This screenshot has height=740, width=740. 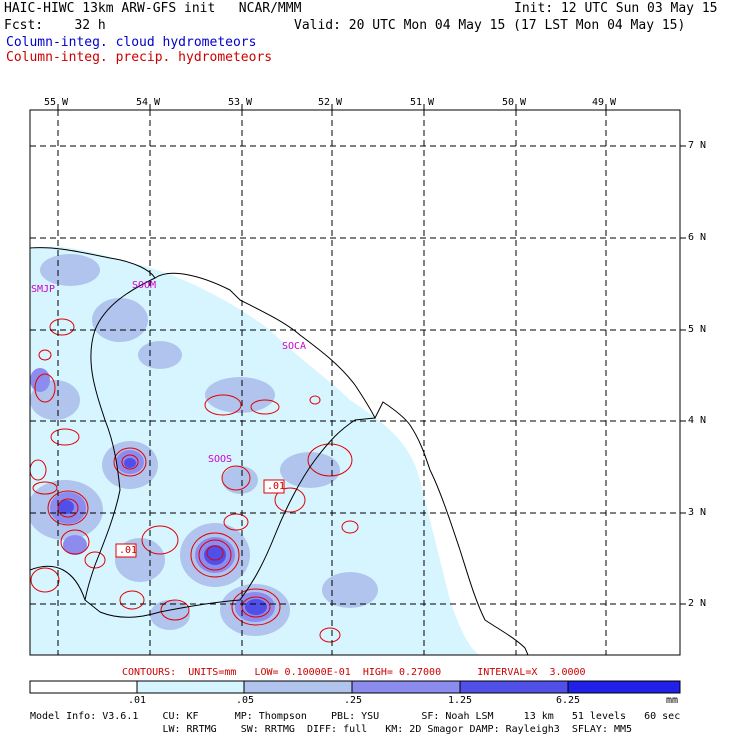 I want to click on colorbar-tick: .01, so click(x=137, y=700).